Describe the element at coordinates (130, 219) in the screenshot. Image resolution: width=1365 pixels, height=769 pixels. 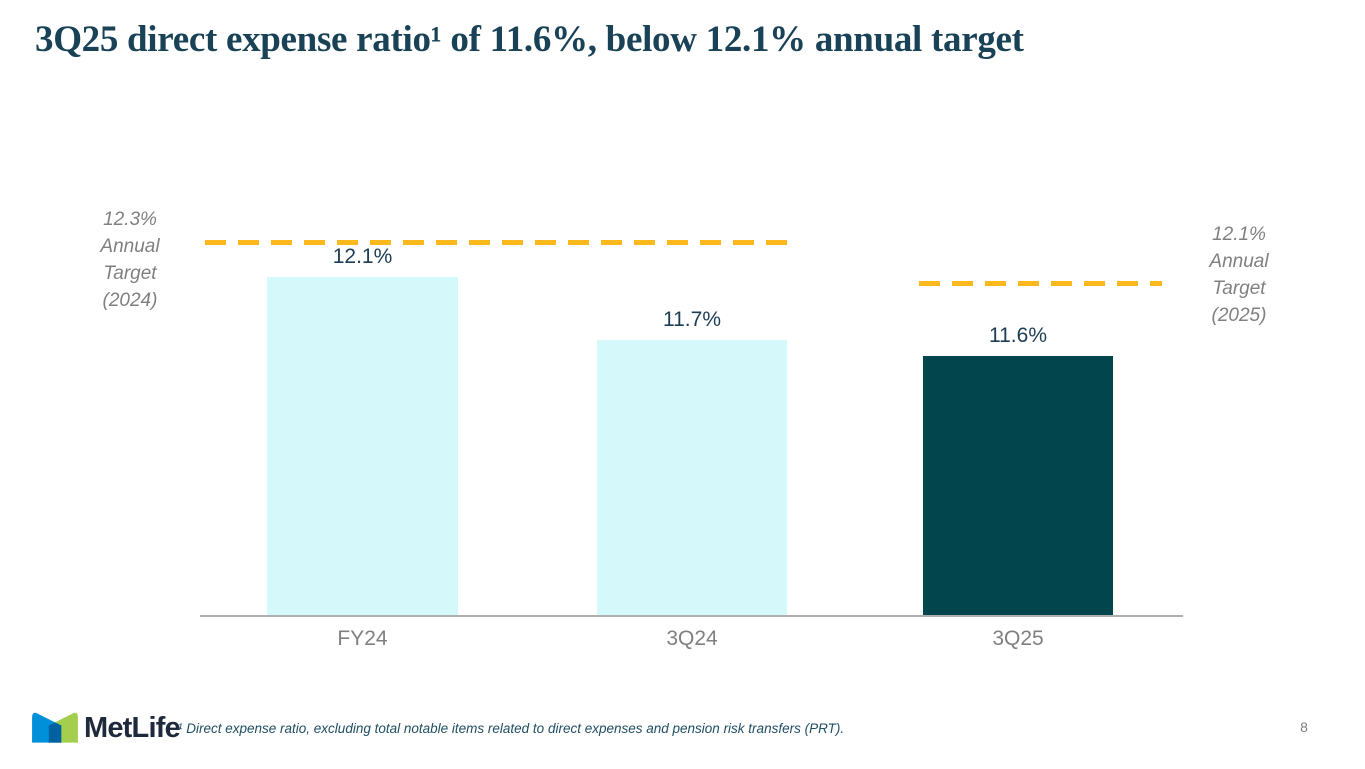
I see `annotation-line: 12.3%` at that location.